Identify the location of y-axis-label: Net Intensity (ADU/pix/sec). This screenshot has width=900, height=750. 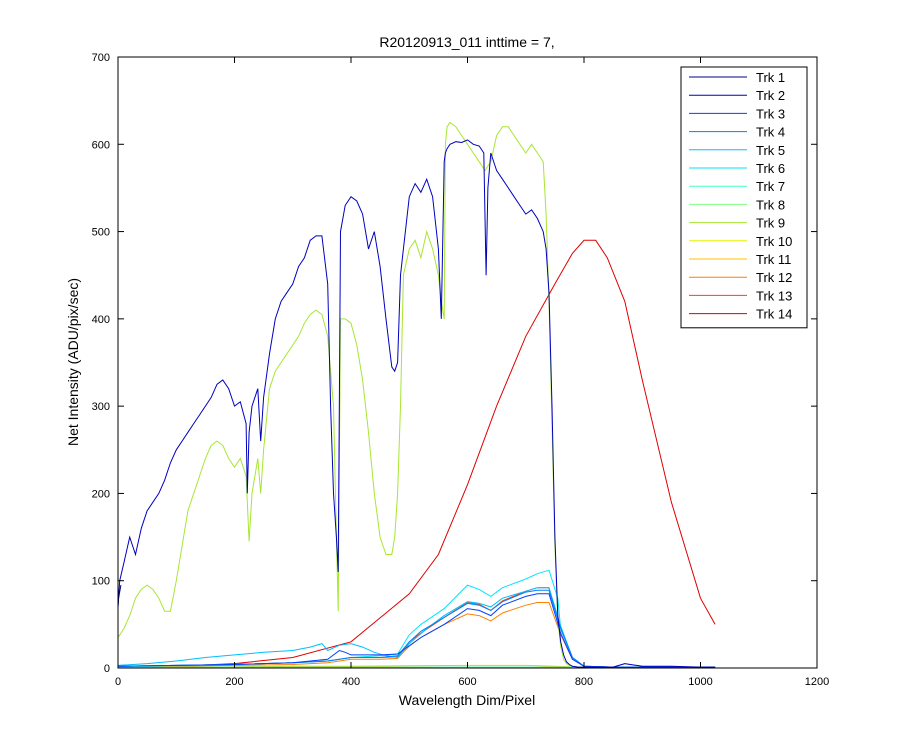
(73, 362).